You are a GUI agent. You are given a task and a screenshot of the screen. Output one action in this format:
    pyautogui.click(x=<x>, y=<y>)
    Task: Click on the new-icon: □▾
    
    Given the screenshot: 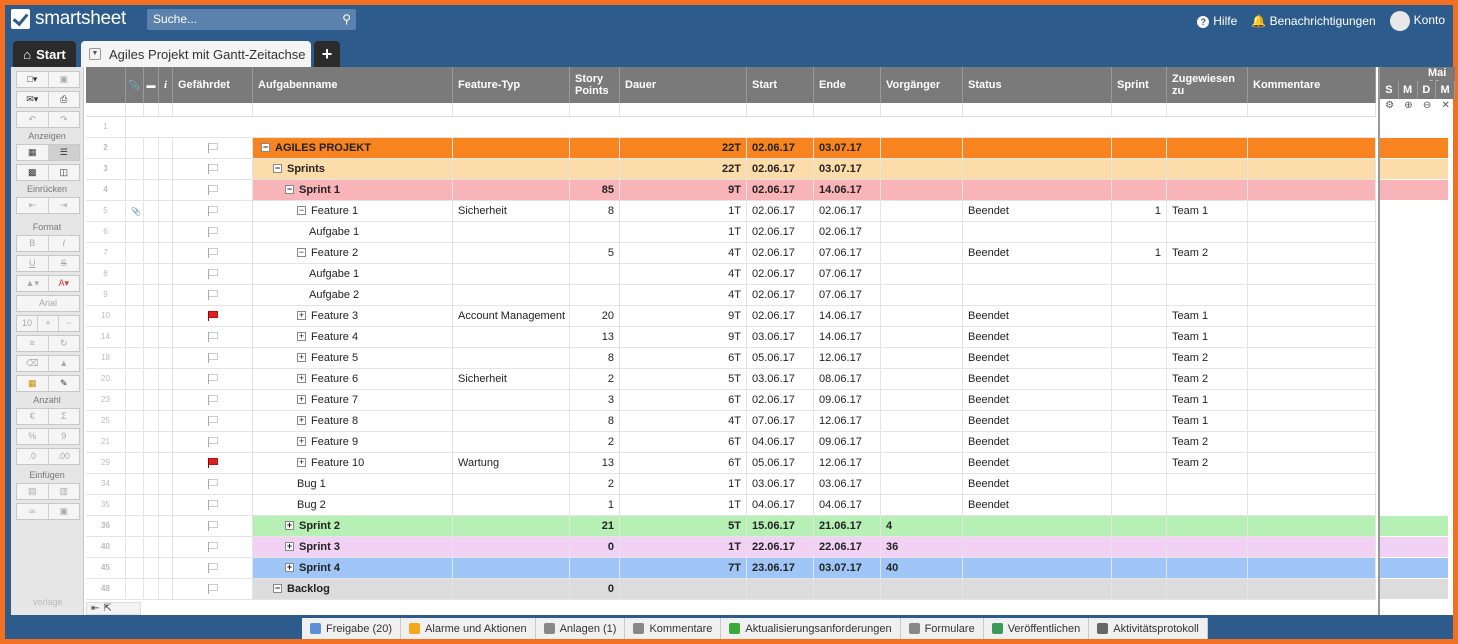 What is the action you would take?
    pyautogui.click(x=33, y=79)
    